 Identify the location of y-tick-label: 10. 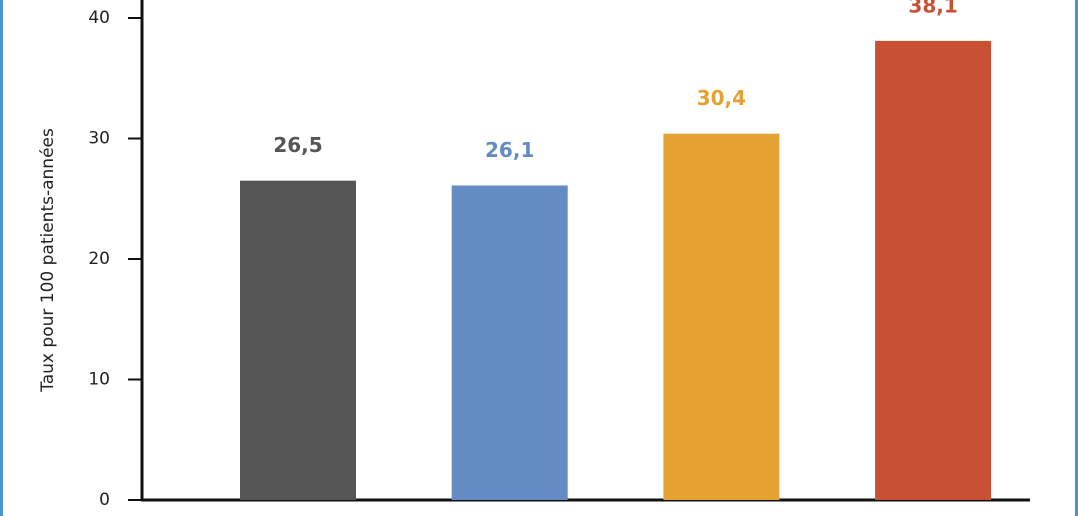
(99, 380).